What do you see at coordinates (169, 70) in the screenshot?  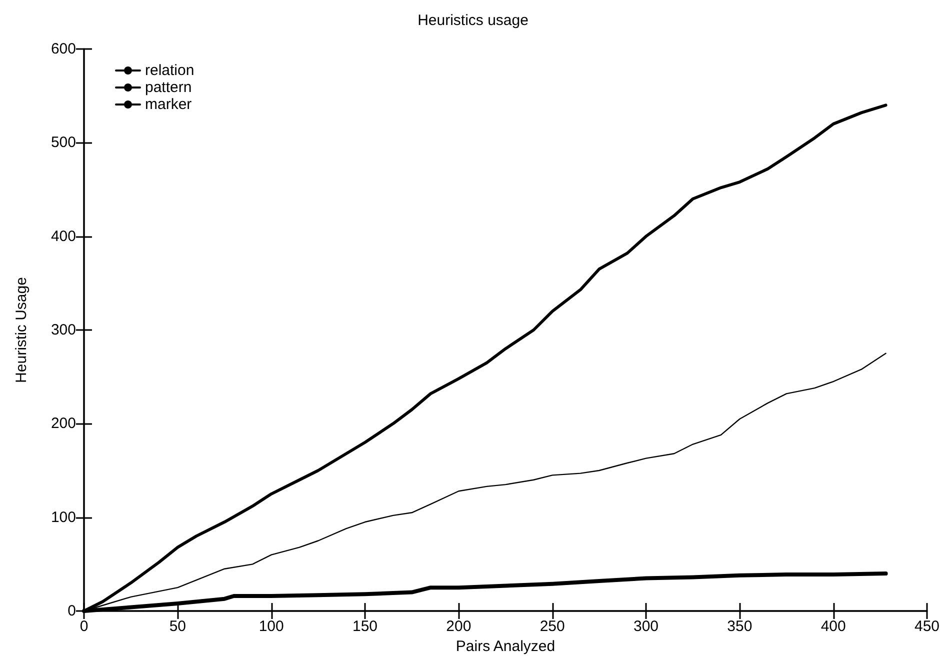 I see `legend-label: relation` at bounding box center [169, 70].